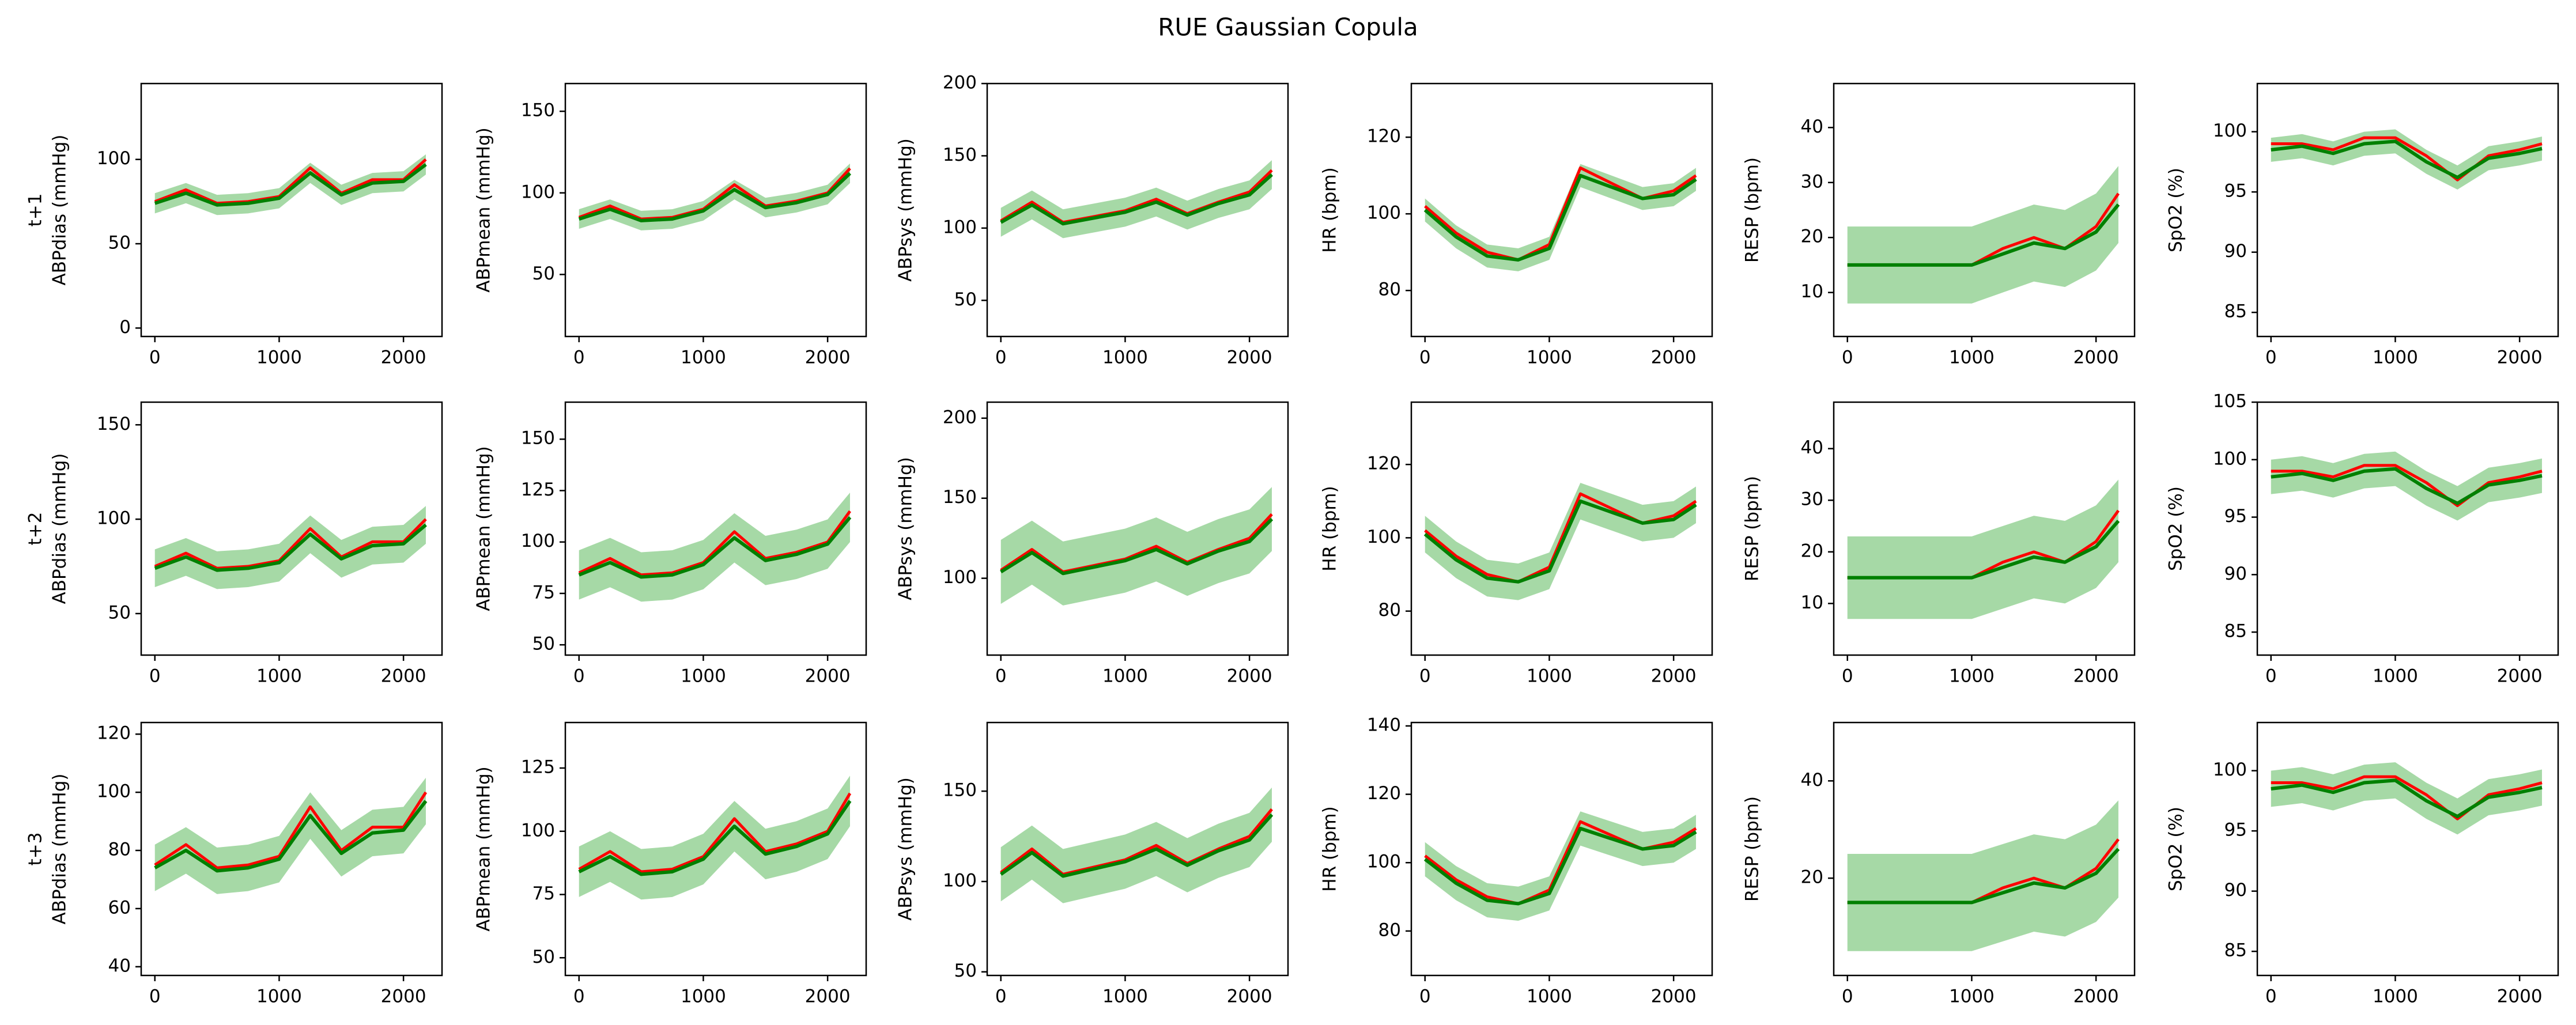 The height and width of the screenshot is (1025, 2576). I want to click on y-axis-label: ABPdias (mmHg), so click(60, 528).